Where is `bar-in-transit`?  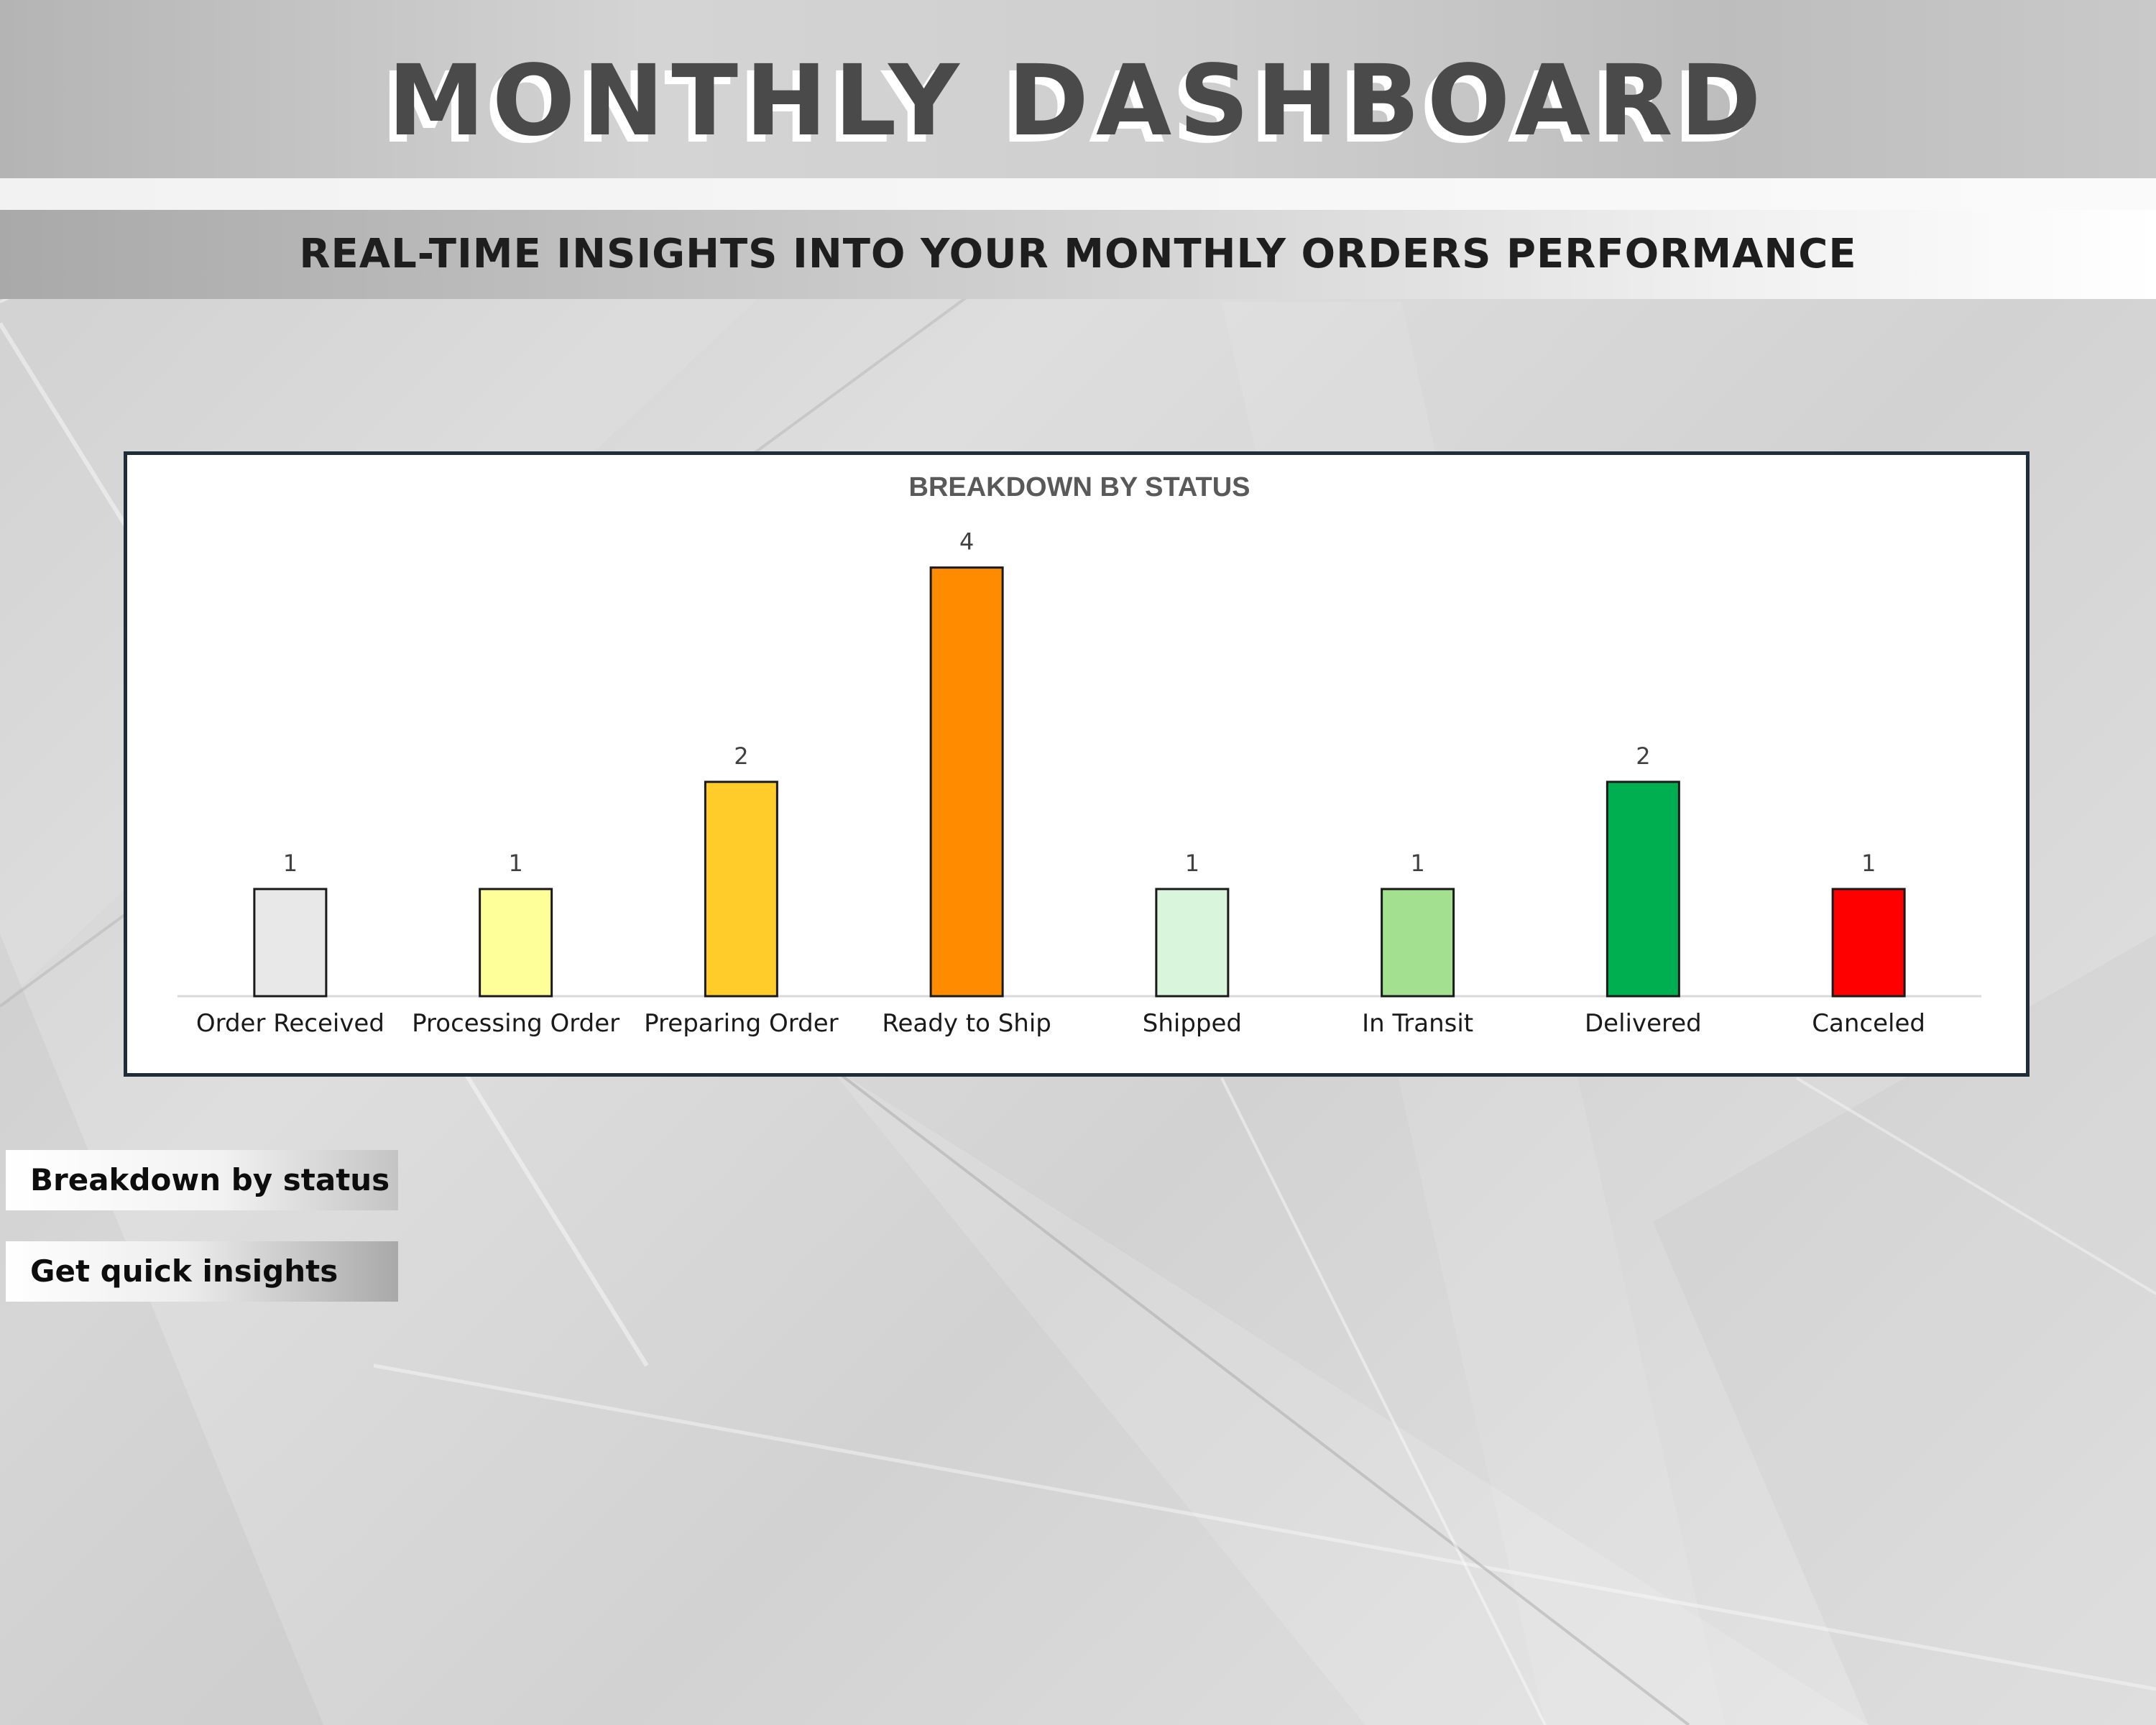 bar-in-transit is located at coordinates (1418, 943).